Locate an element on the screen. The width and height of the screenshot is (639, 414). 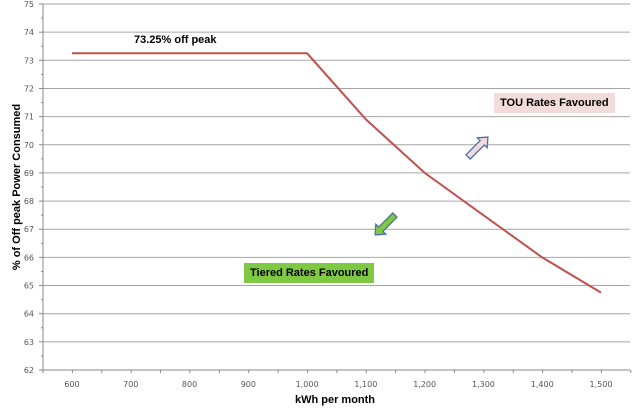
y-tick-label: 69 is located at coordinates (29, 173).